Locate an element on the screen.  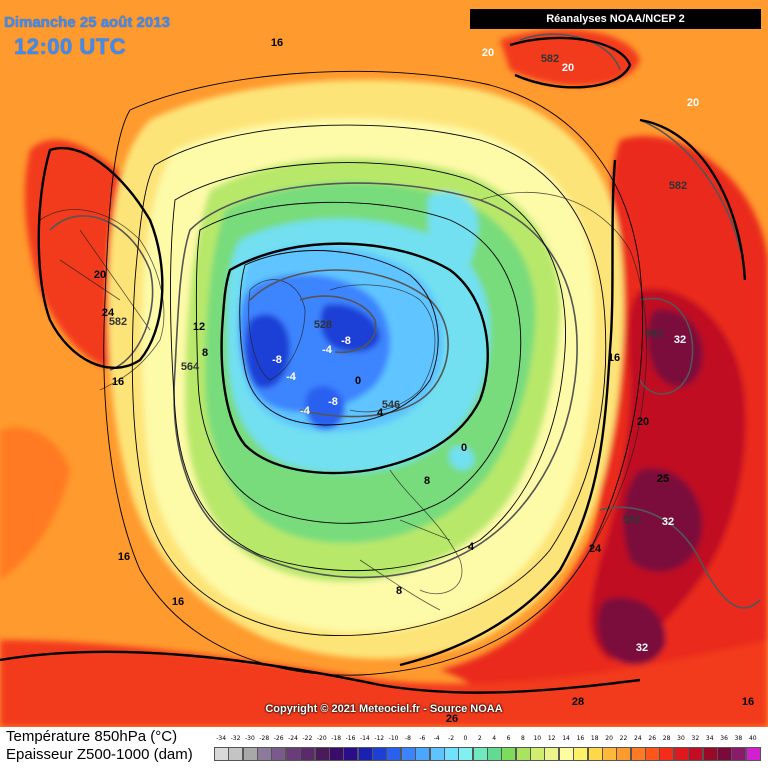
map-label-thickness-564: 564 is located at coordinates (190, 367).